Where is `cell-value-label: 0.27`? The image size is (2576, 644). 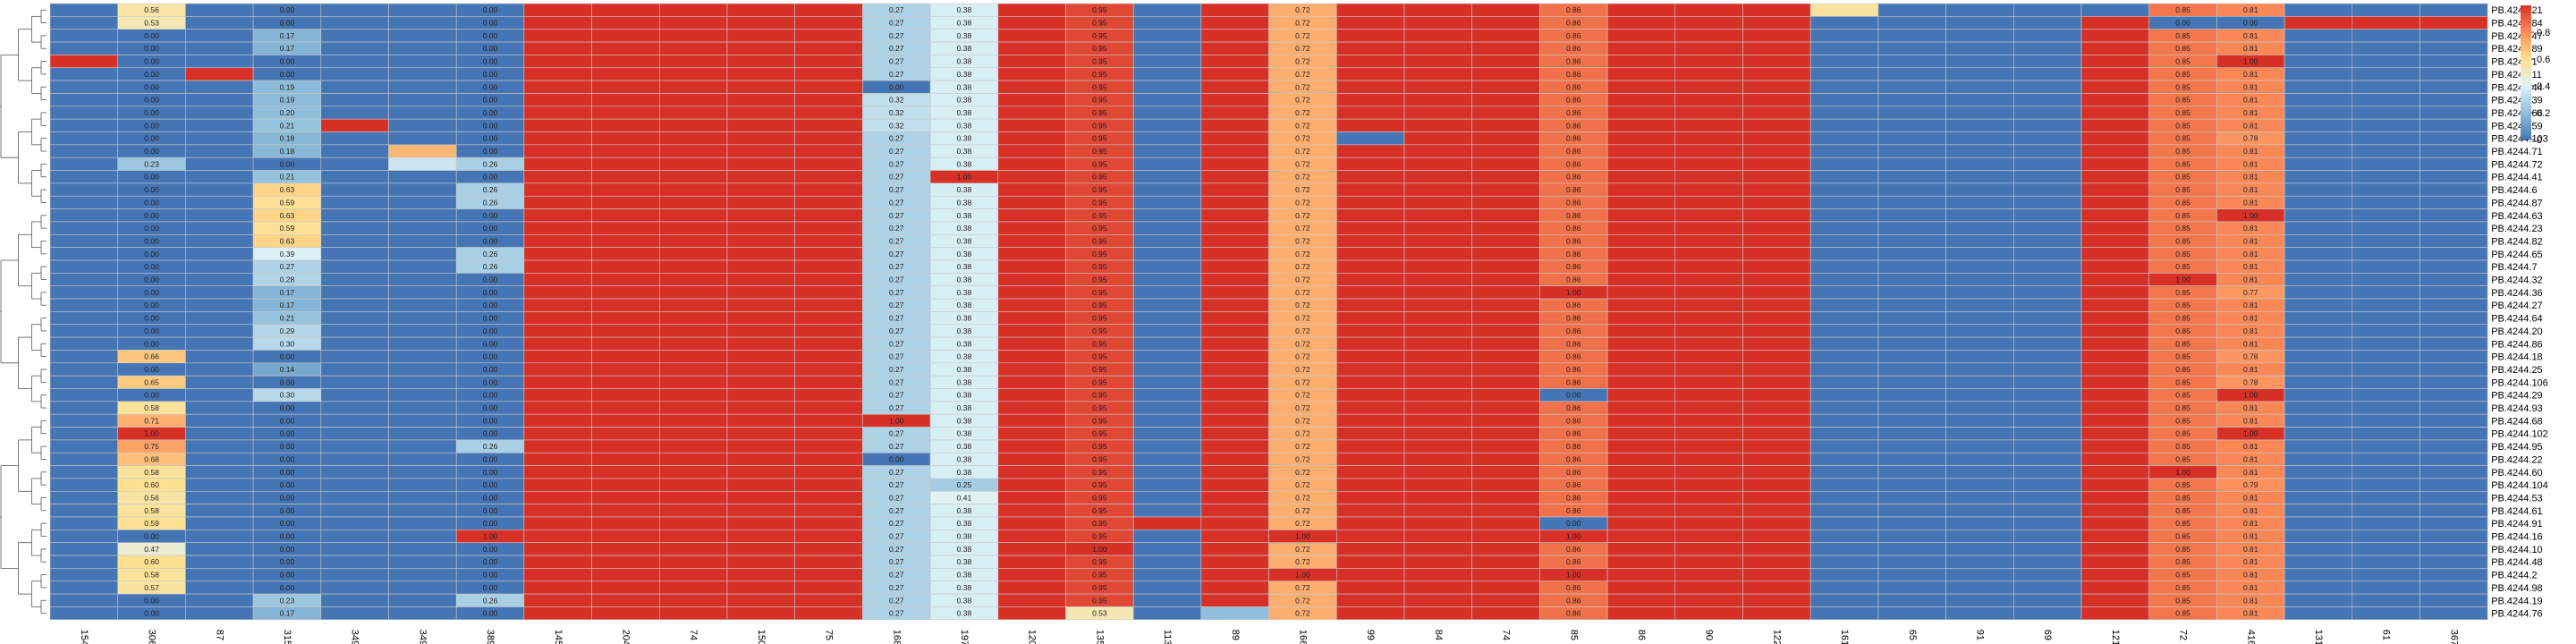
cell-value-label: 0.27 is located at coordinates (896, 48).